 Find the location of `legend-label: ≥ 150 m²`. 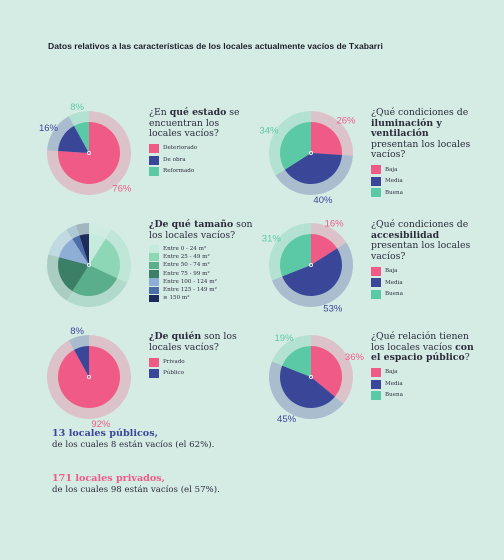

legend-label: ≥ 150 m² is located at coordinates (176, 298).